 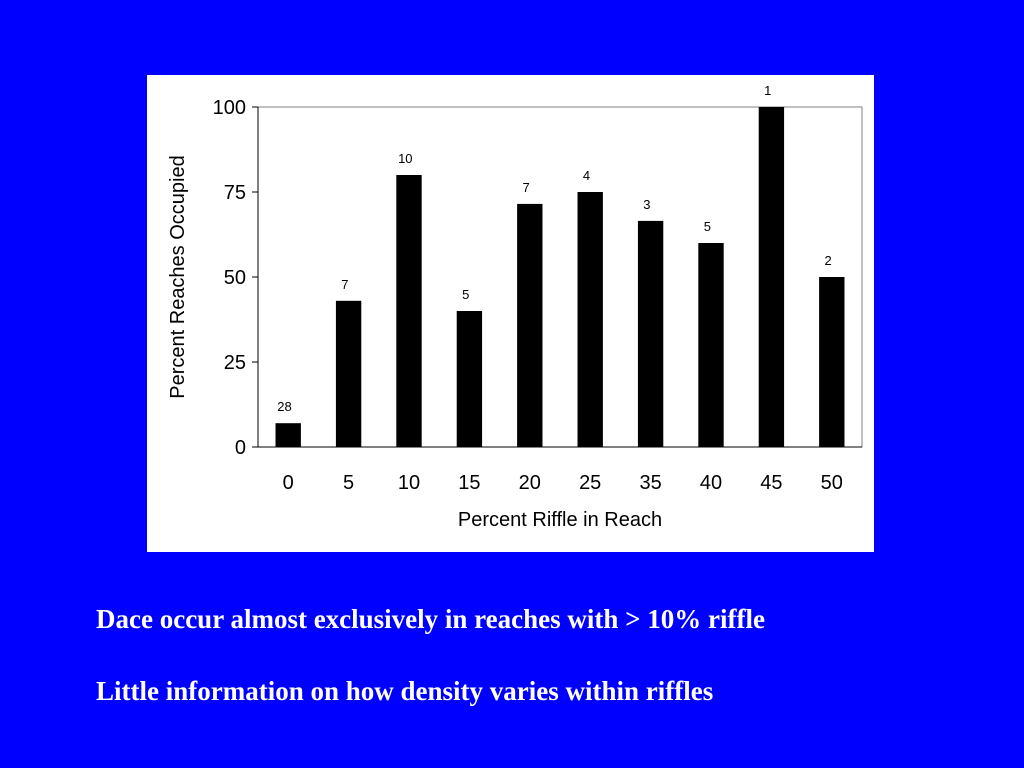 I want to click on x-tick-label: 20, so click(x=530, y=483).